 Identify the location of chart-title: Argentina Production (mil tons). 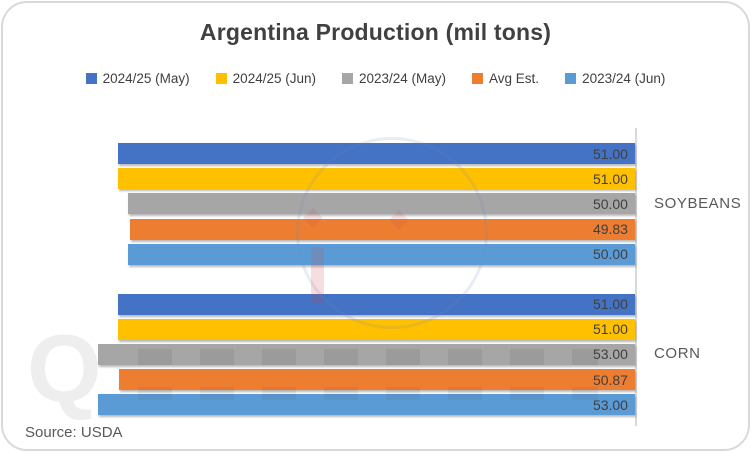
(375, 32).